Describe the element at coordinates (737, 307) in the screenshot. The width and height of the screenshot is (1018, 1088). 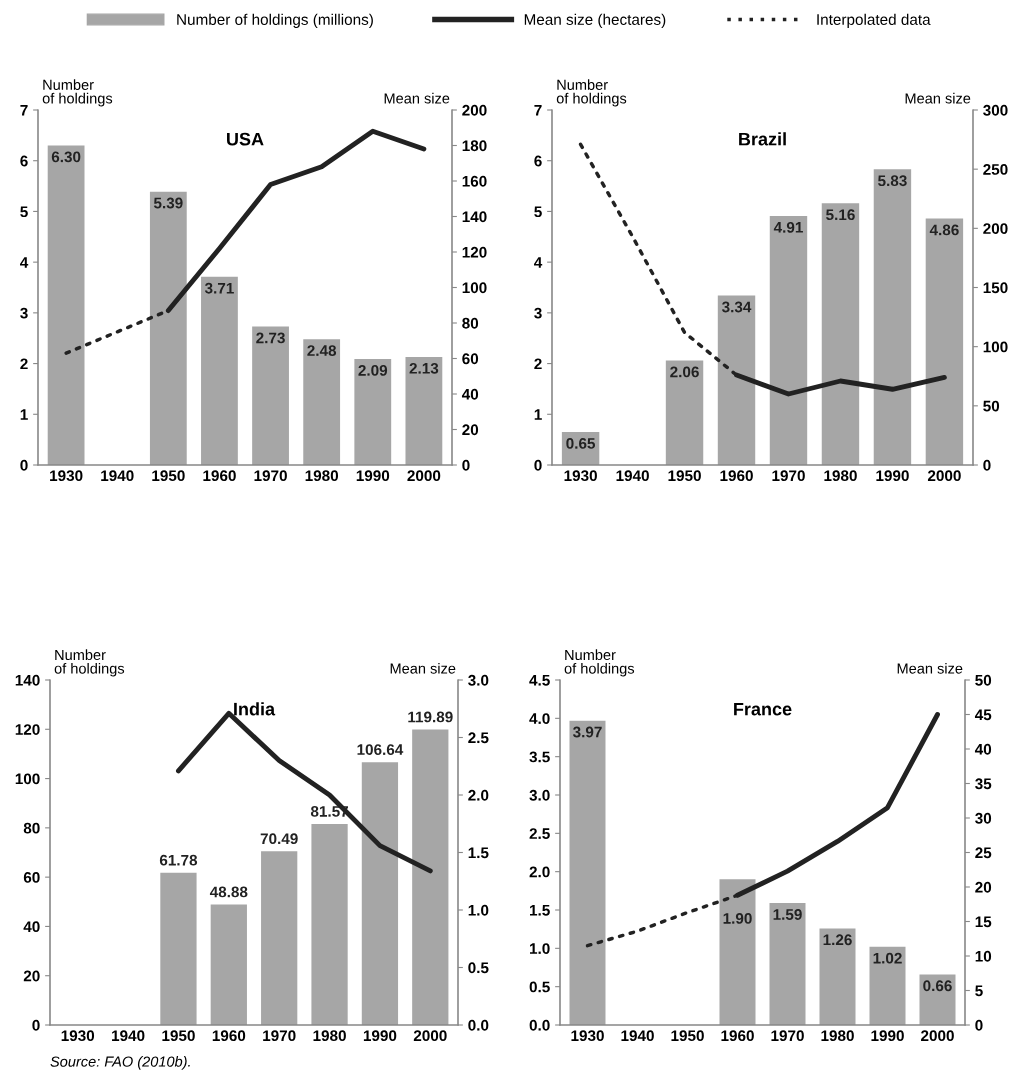
I see `data-label: 3.34` at that location.